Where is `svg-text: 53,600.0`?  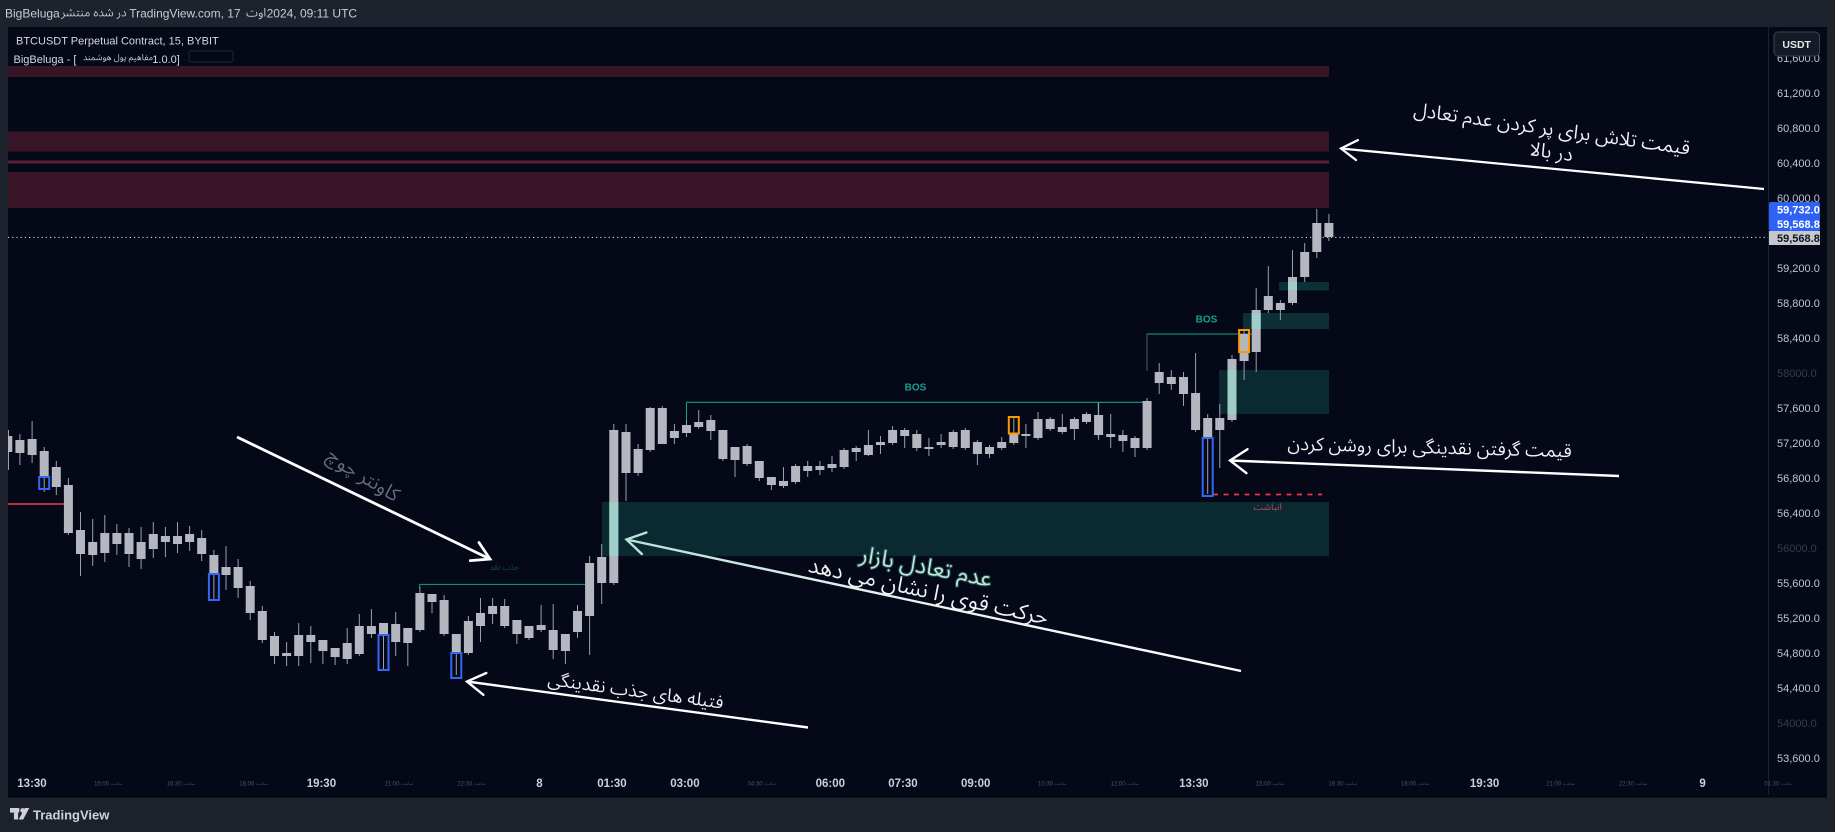
svg-text: 53,600.0 is located at coordinates (1798, 759).